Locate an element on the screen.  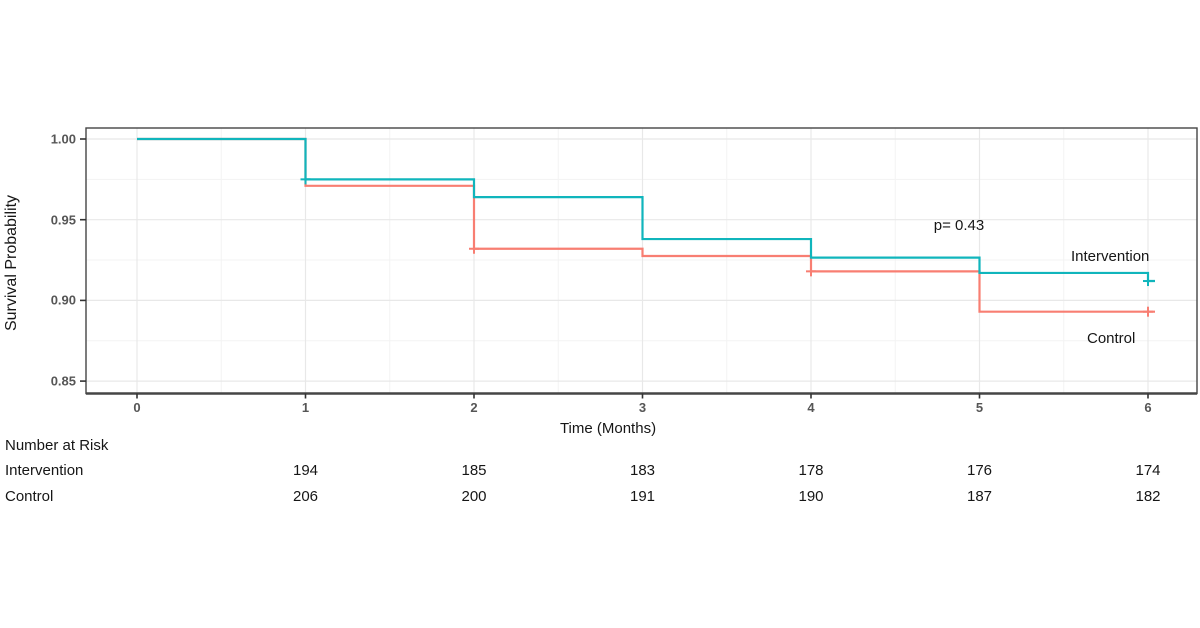
risk-row-label-control: Control is located at coordinates (29, 496).